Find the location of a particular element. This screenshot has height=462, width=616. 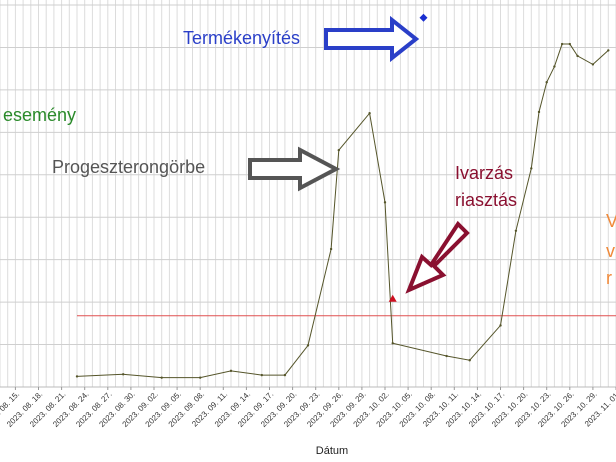

annotation: riasztás is located at coordinates (486, 200).